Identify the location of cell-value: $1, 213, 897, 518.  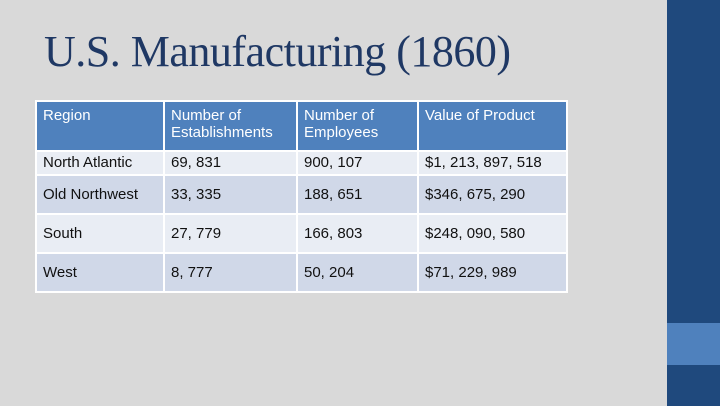
(492, 164).